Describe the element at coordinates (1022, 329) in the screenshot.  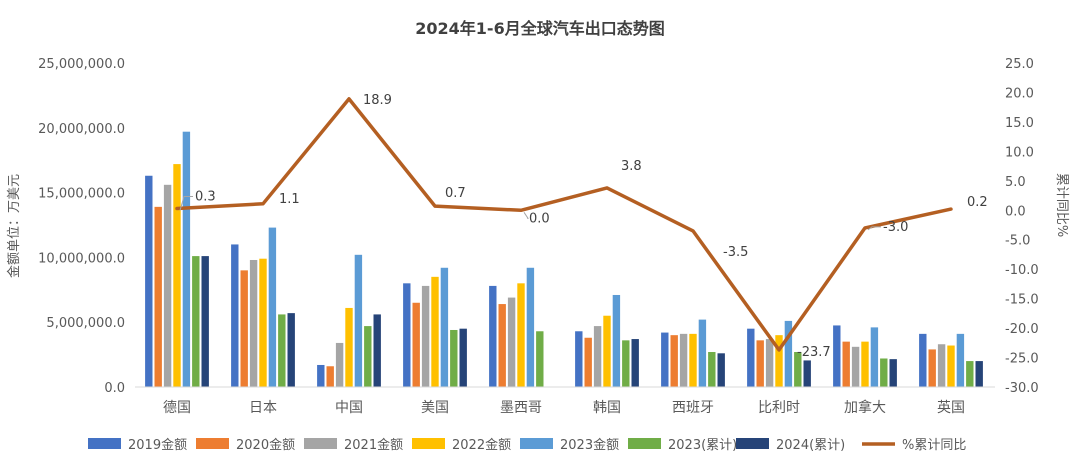
I see `y2-tick-label: -20.0` at that location.